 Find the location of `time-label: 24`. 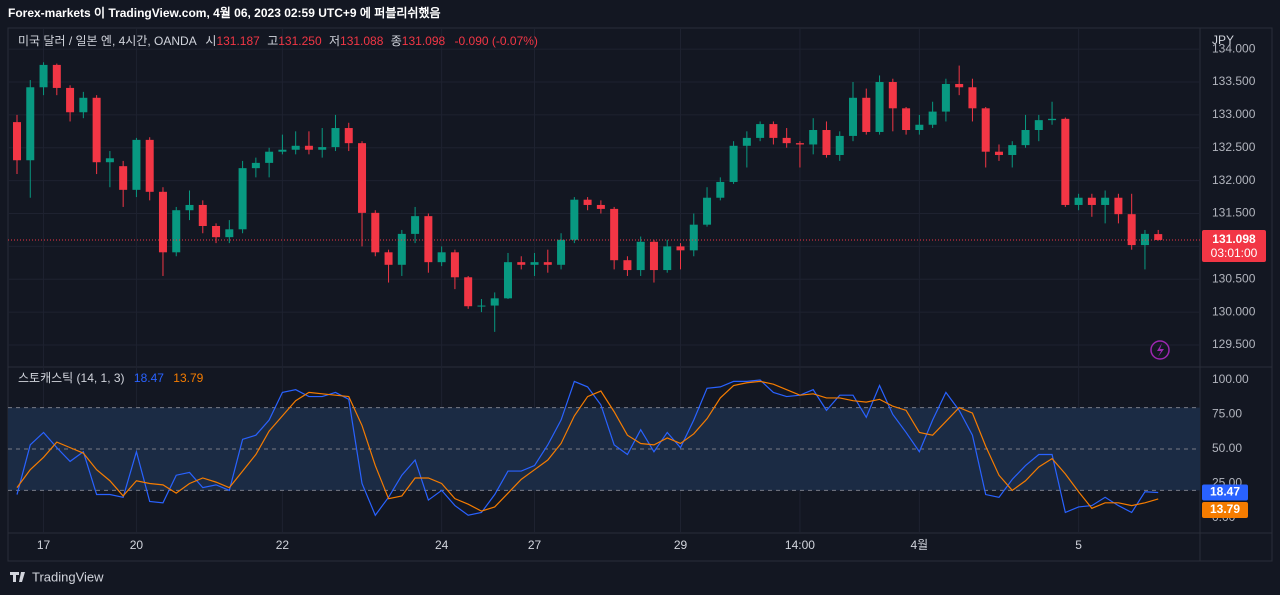

time-label: 24 is located at coordinates (442, 545).